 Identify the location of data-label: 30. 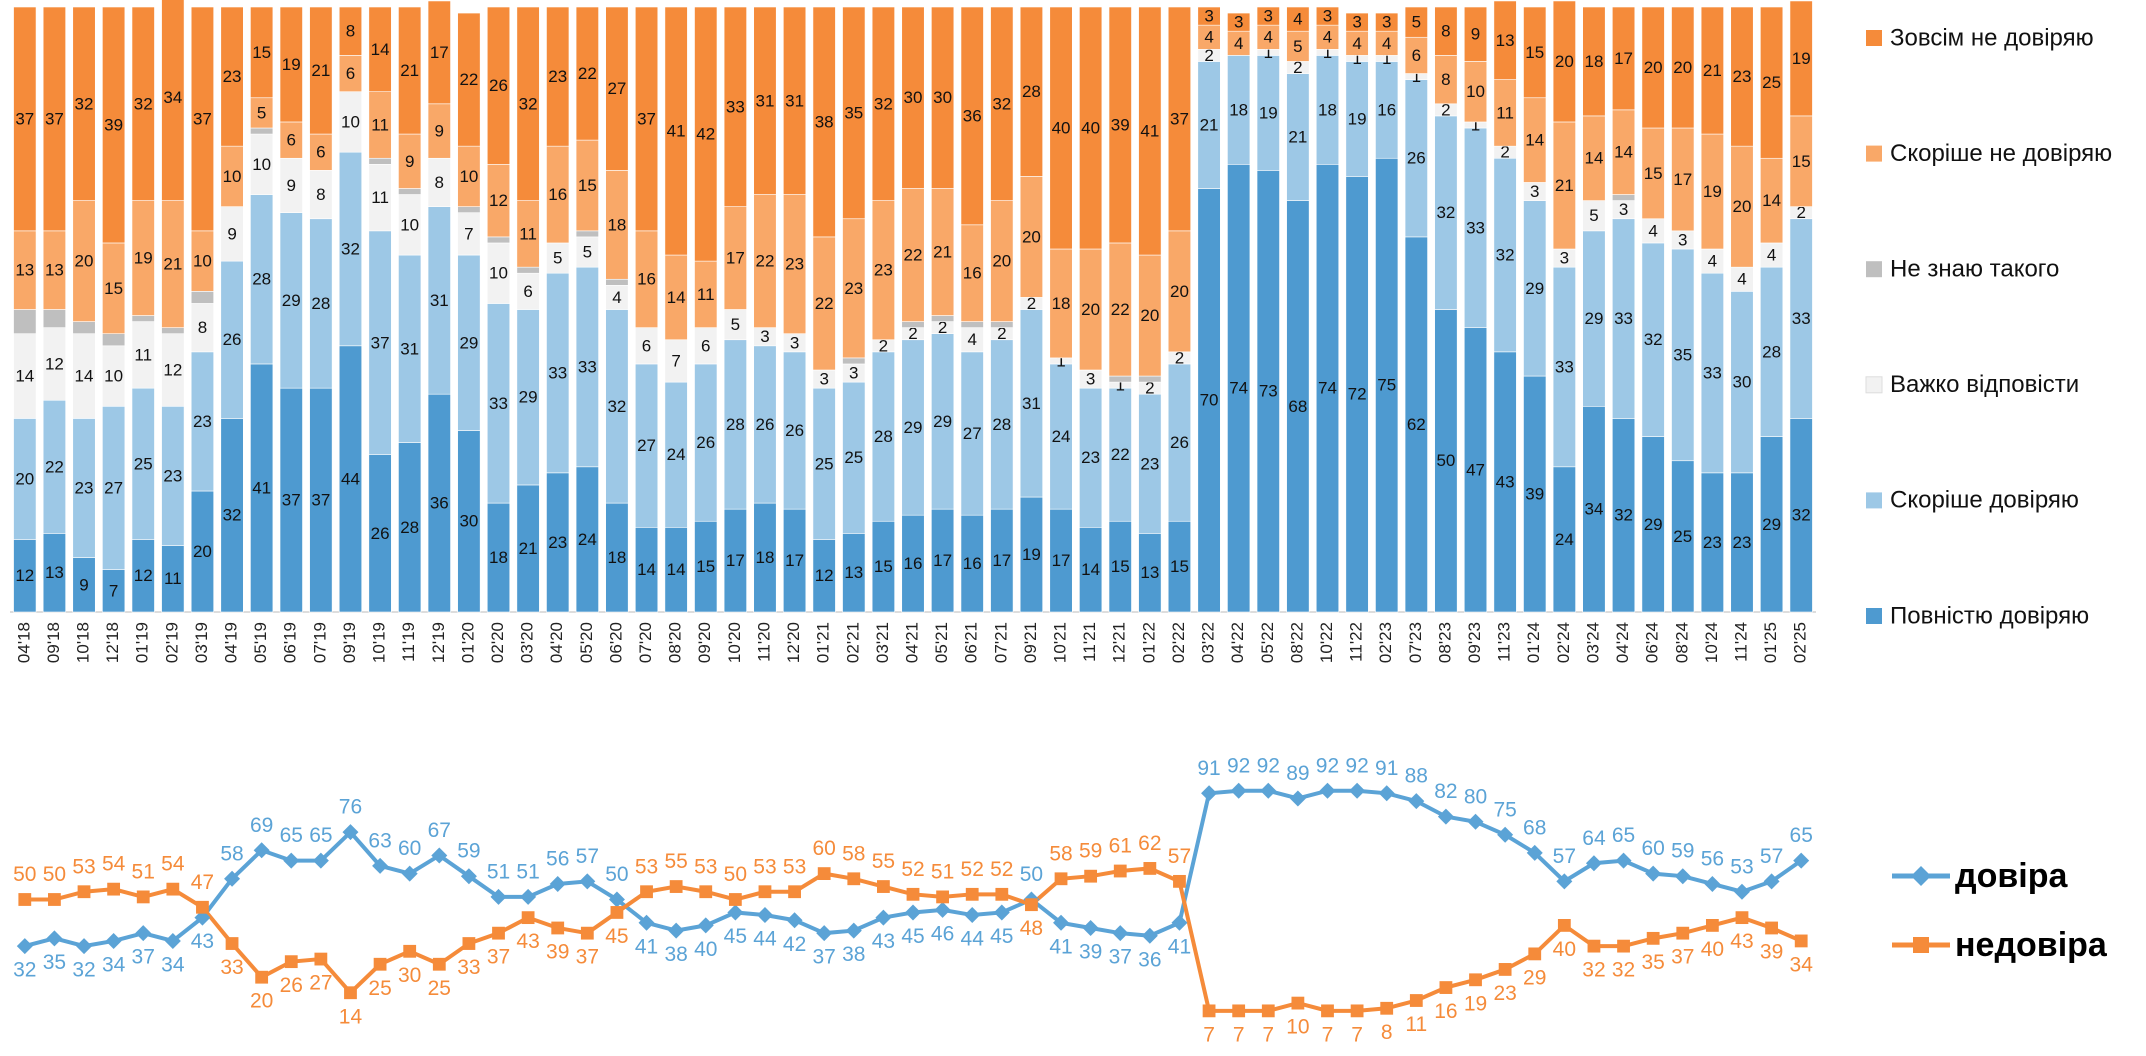
(468, 521).